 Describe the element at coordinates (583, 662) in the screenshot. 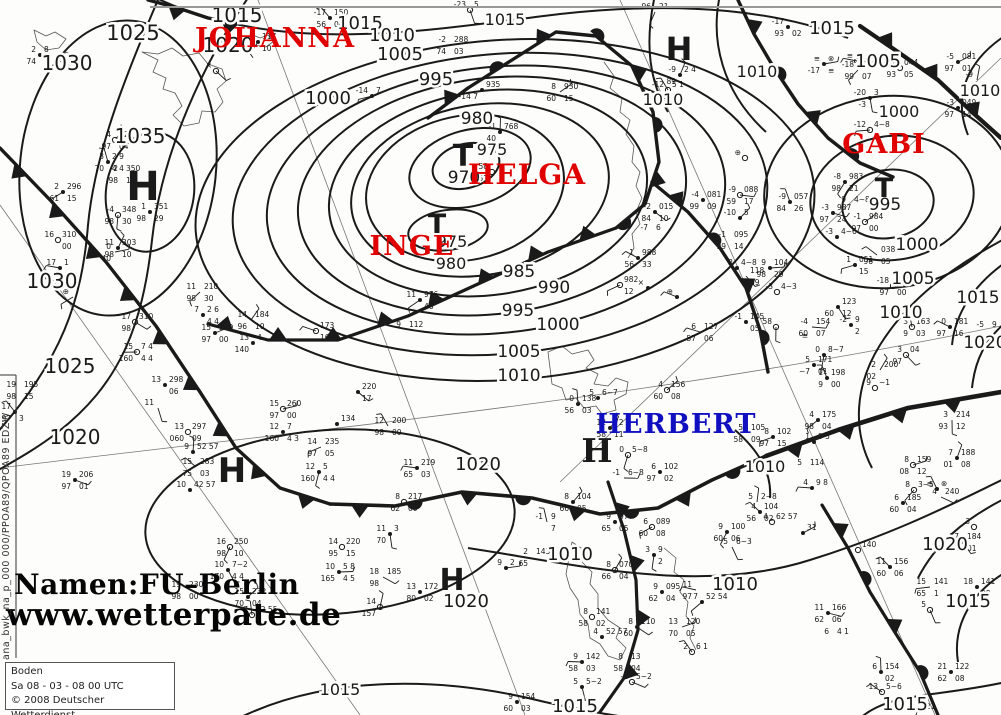

I see `station-plot: 9 142 58 03` at that location.